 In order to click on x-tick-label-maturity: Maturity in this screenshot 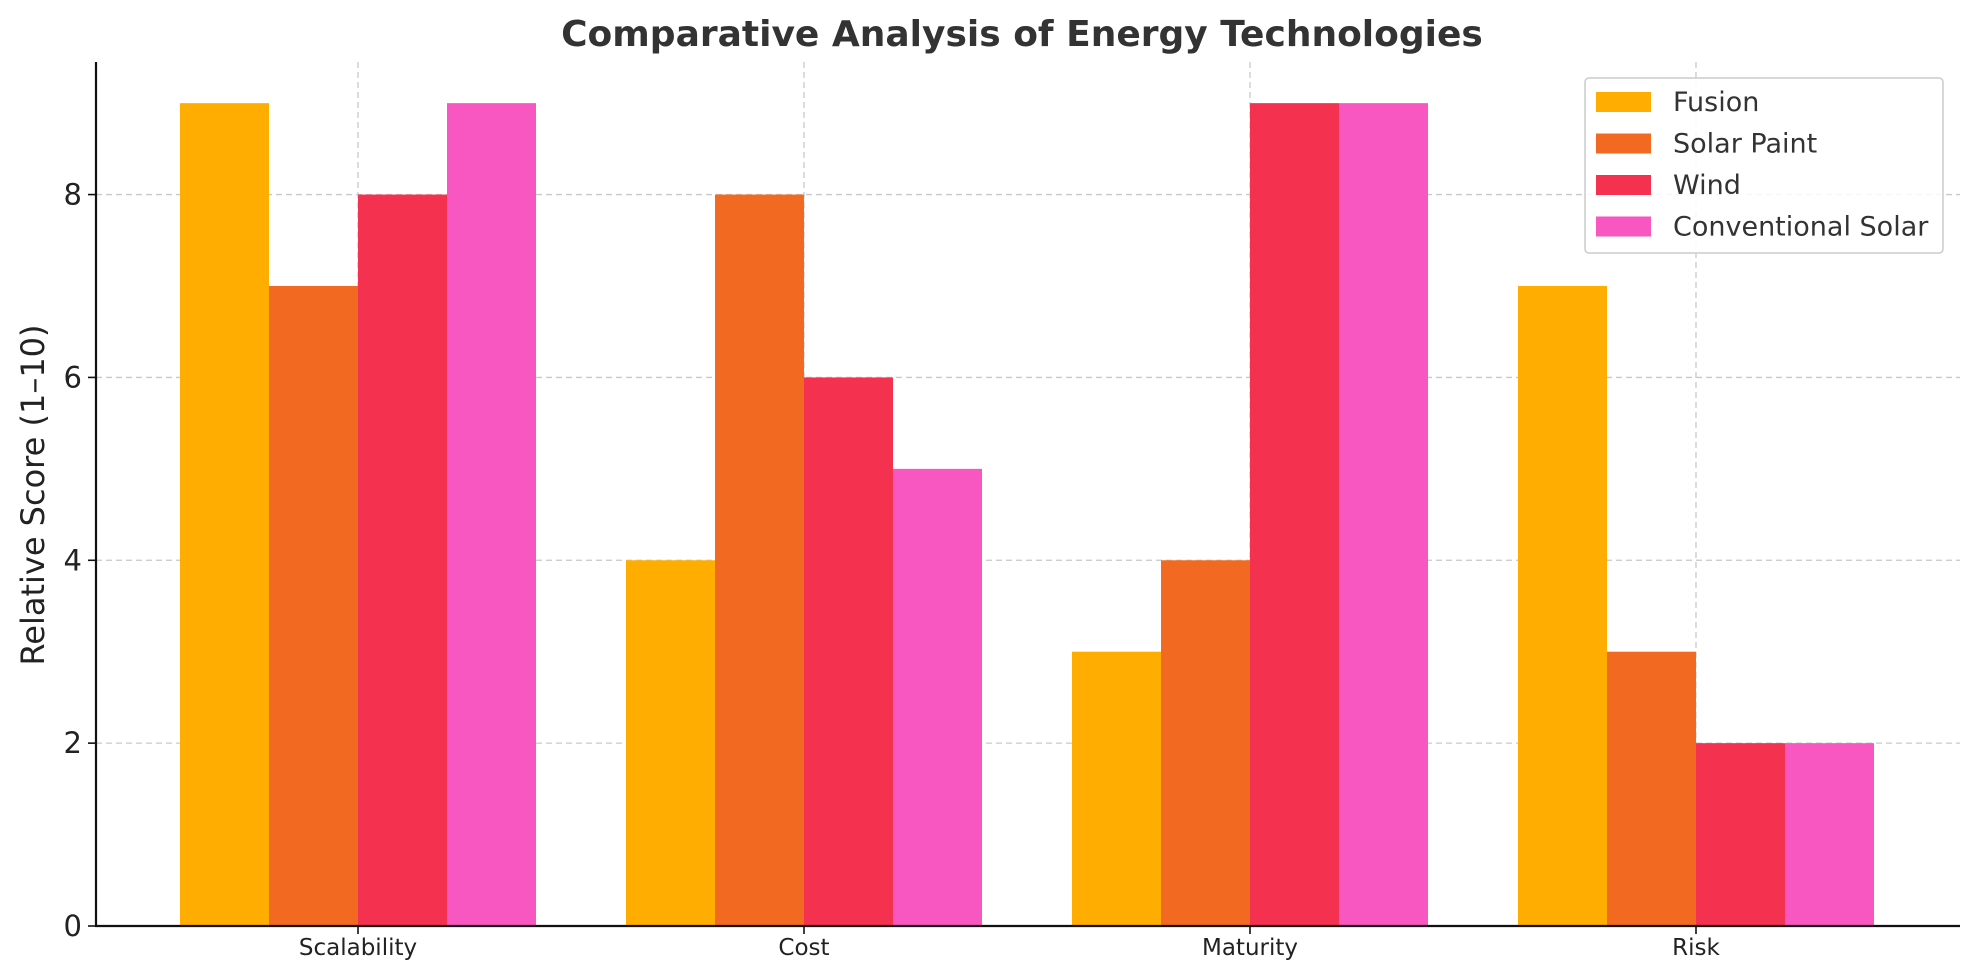, I will do `click(1250, 948)`.